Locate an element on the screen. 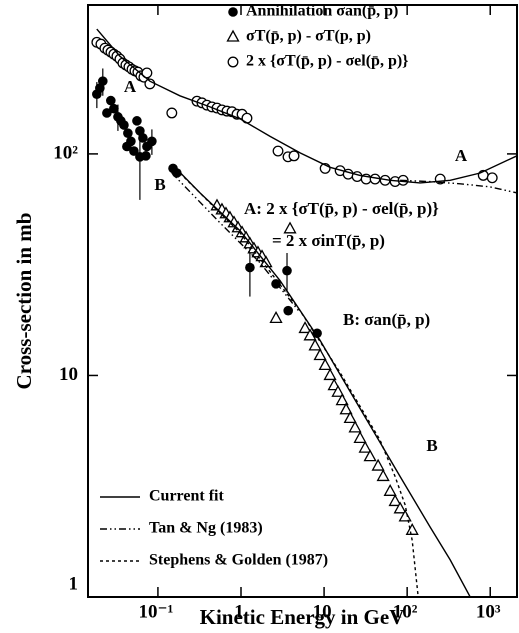 The width and height of the screenshot is (519, 633). legend-label: Tan & Ng (1983) is located at coordinates (206, 528).